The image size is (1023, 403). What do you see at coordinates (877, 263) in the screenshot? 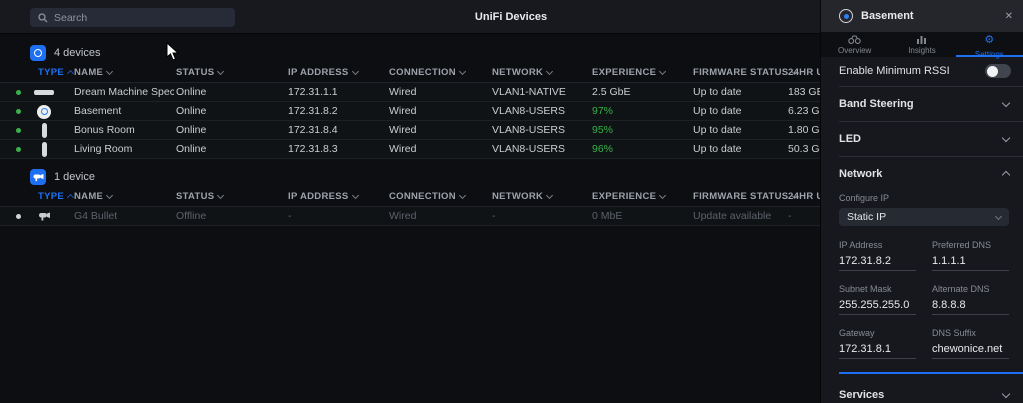
I see `field-value: 172.31.8.2` at bounding box center [877, 263].